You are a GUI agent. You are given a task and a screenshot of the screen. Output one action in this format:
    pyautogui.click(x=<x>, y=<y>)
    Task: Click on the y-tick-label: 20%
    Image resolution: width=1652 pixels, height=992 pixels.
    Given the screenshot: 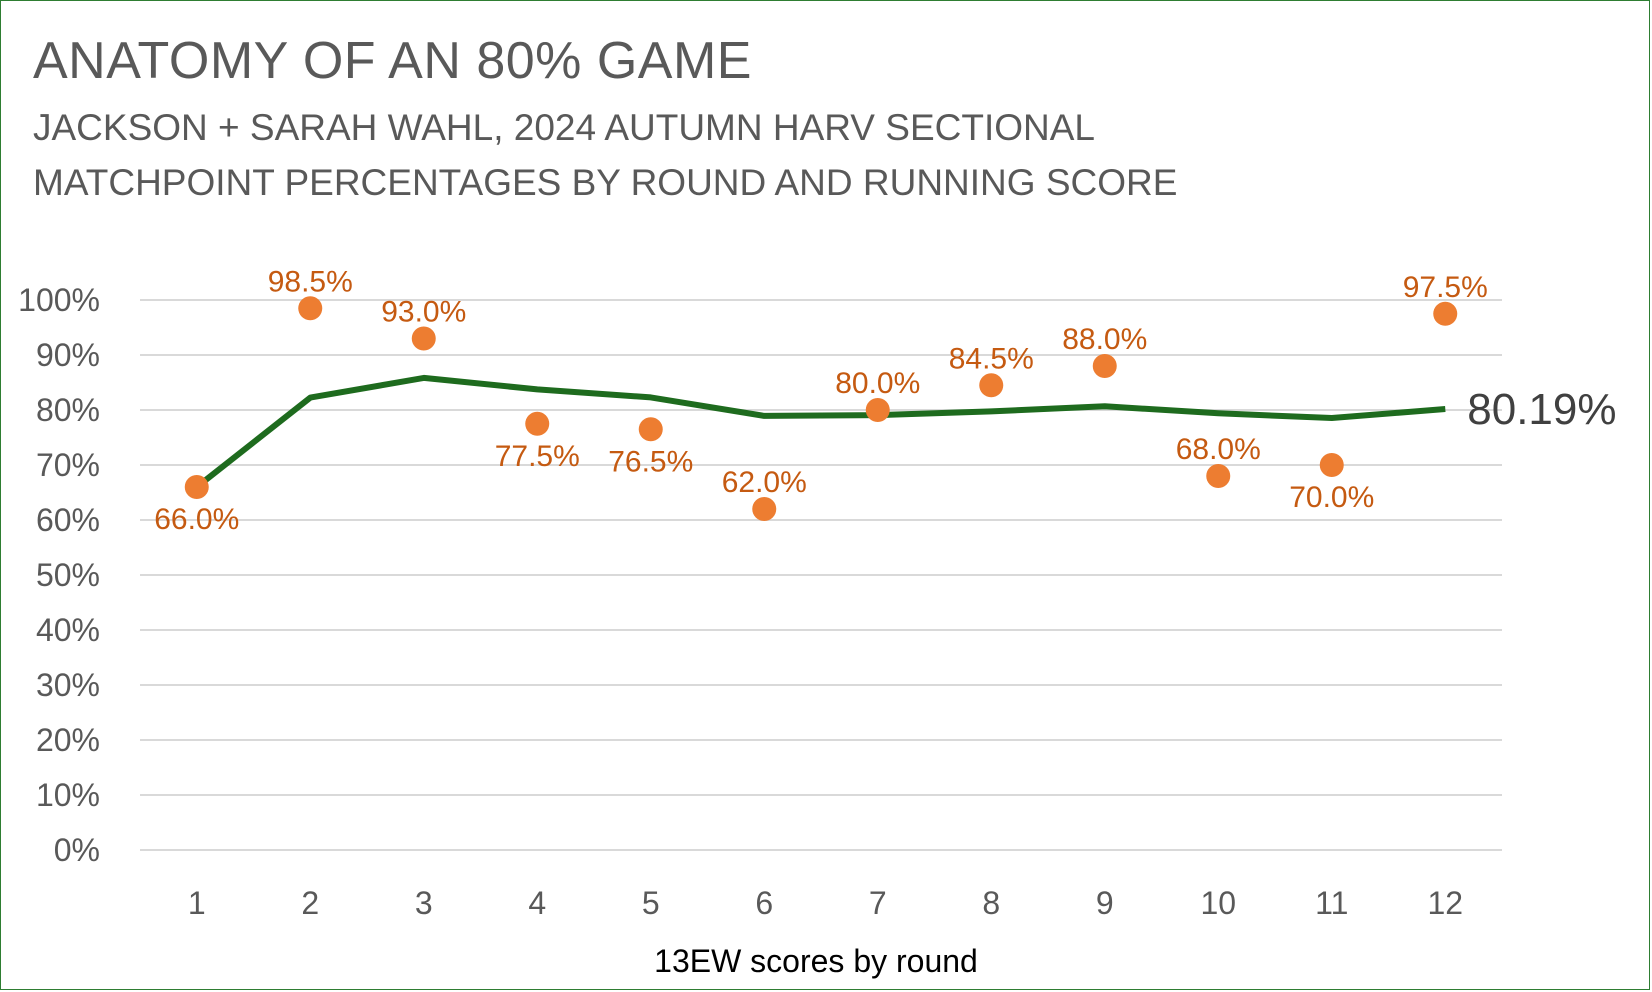 What is the action you would take?
    pyautogui.click(x=68, y=740)
    